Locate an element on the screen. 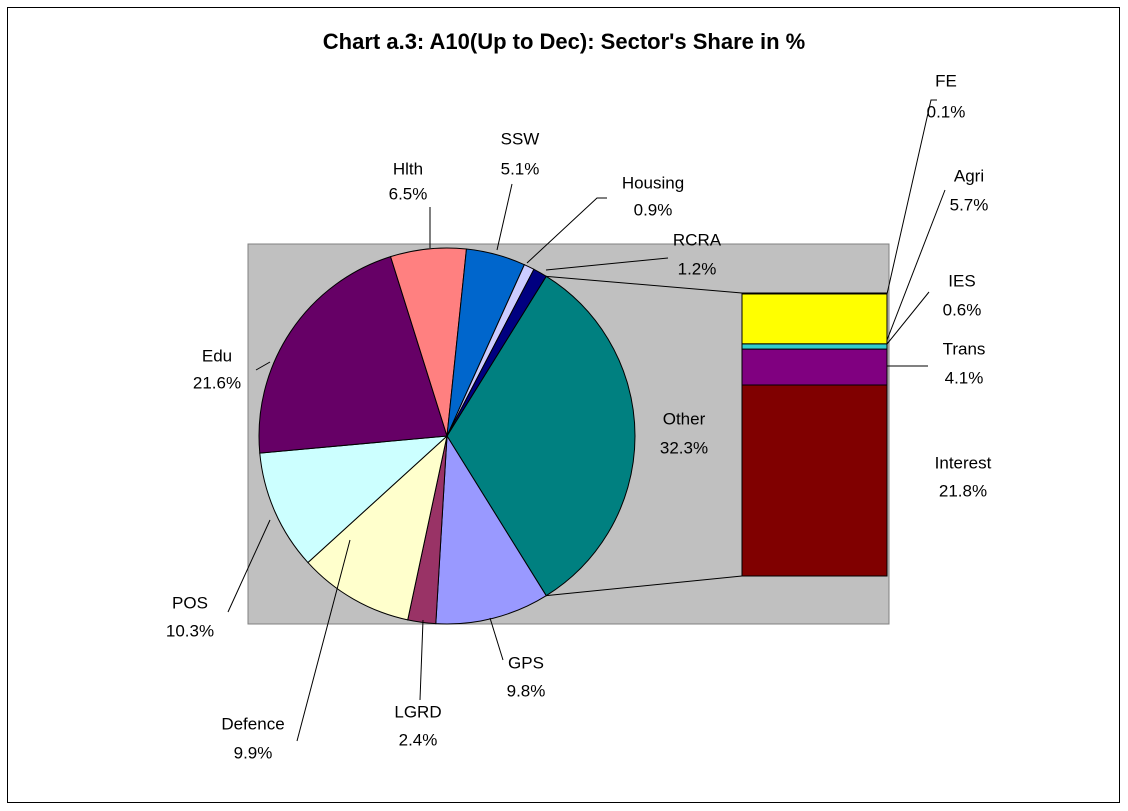  data-label-value: 32.3% is located at coordinates (684, 447).